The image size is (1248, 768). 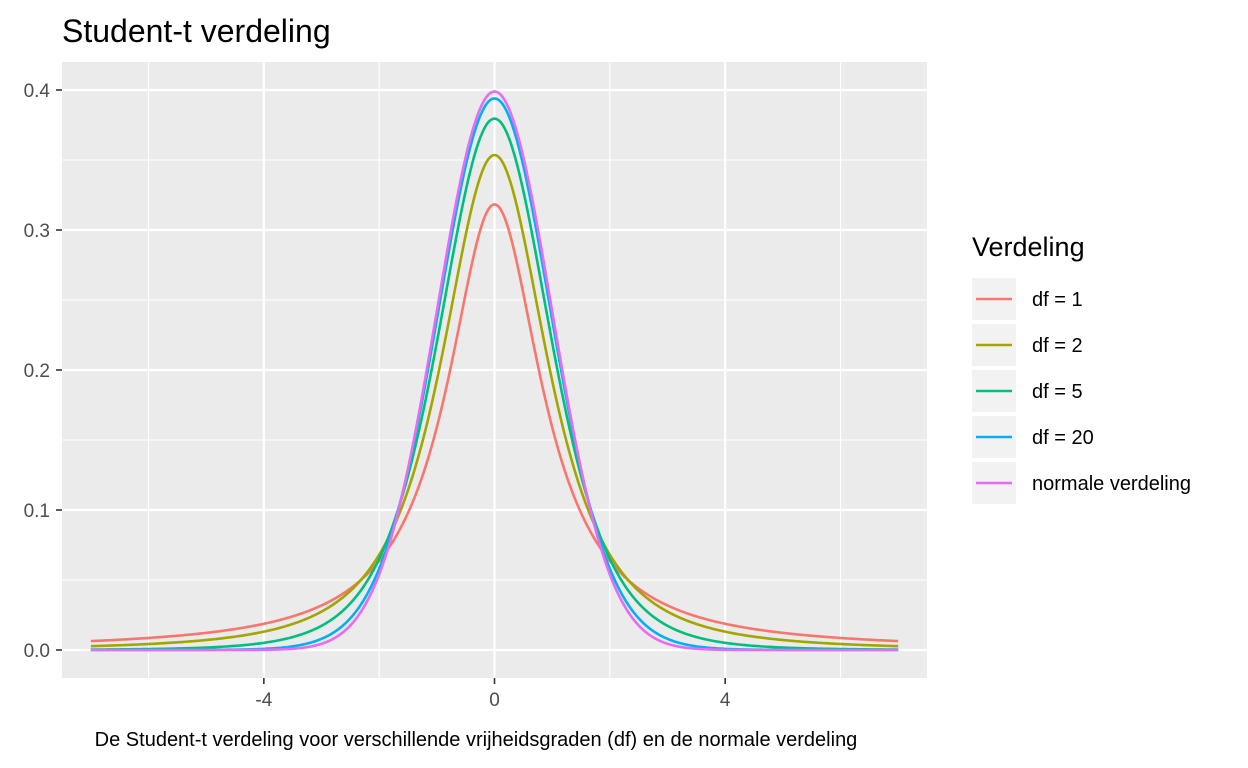 What do you see at coordinates (725, 700) in the screenshot?
I see `x-tick-label-2: 4` at bounding box center [725, 700].